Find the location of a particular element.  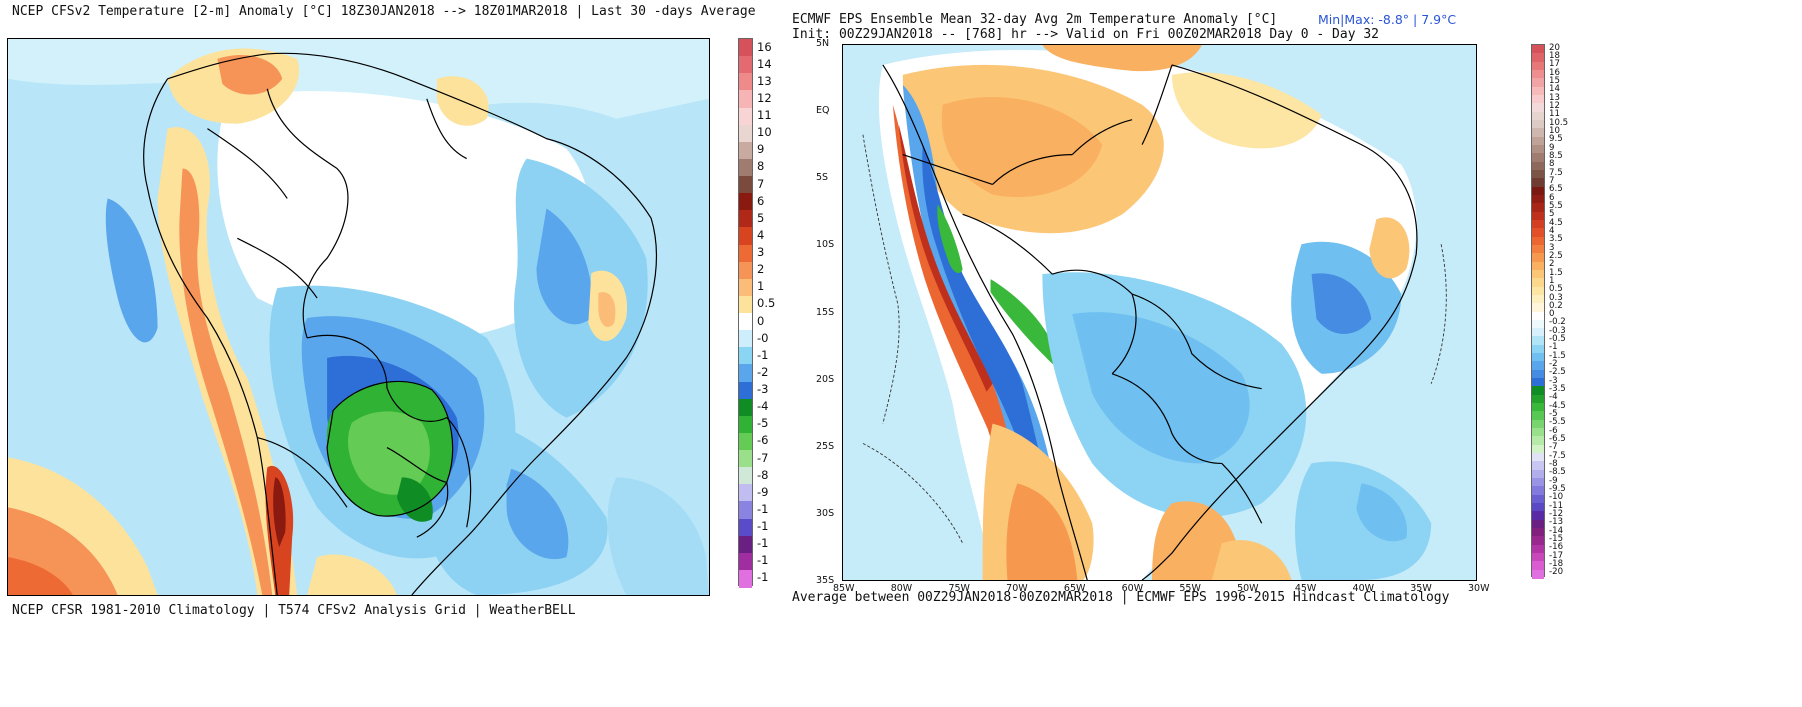

right-minmax-readout: Min|Max: -8.8° | 7.9°C is located at coordinates (1387, 19).